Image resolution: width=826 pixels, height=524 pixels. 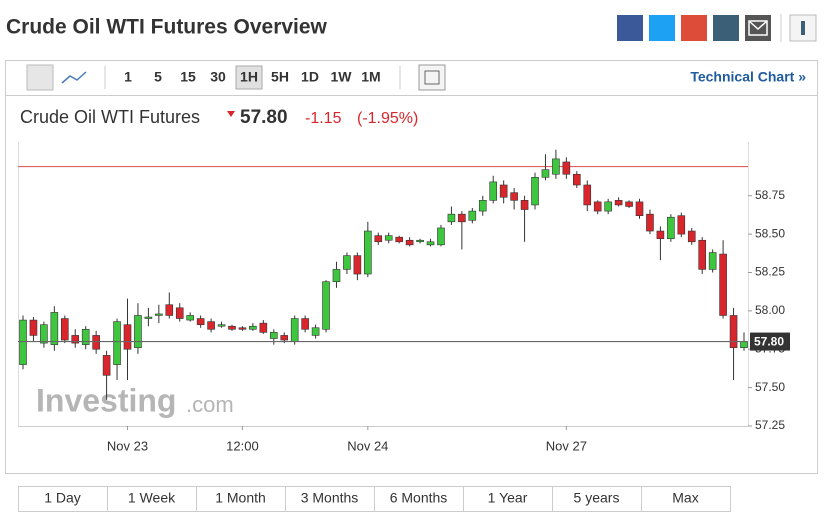 I want to click on page-title: Crude Oil WTI Futures Overview, so click(x=167, y=27).